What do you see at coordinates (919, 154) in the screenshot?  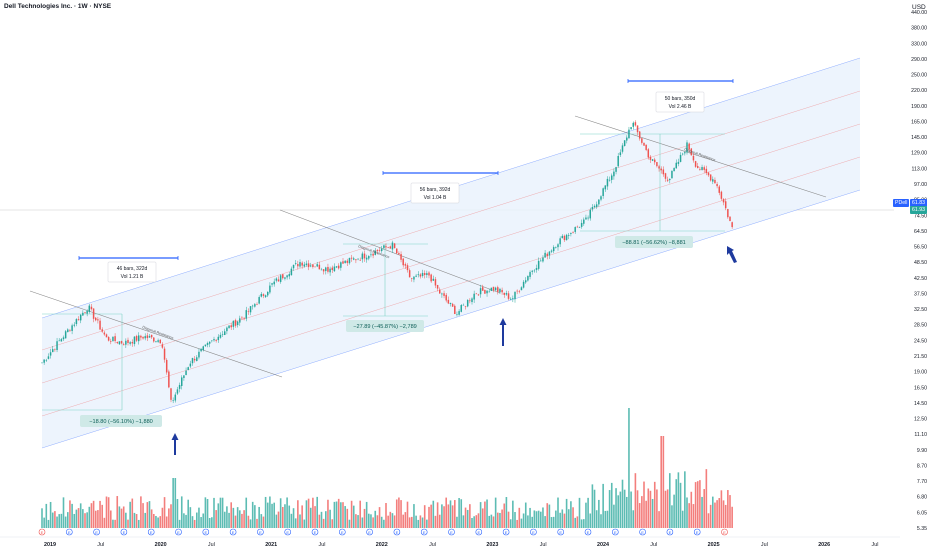 I see `y-tick-label: 129.00` at bounding box center [919, 154].